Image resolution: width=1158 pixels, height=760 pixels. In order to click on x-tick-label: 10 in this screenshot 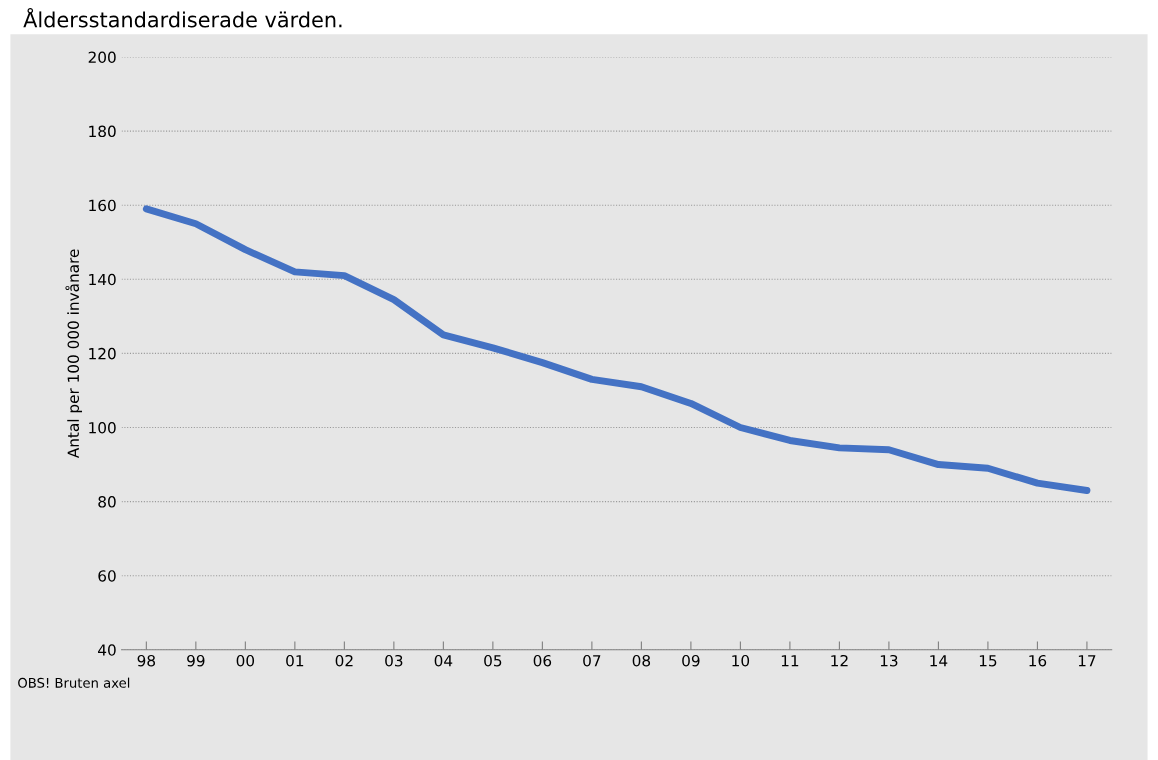, I will do `click(741, 660)`.